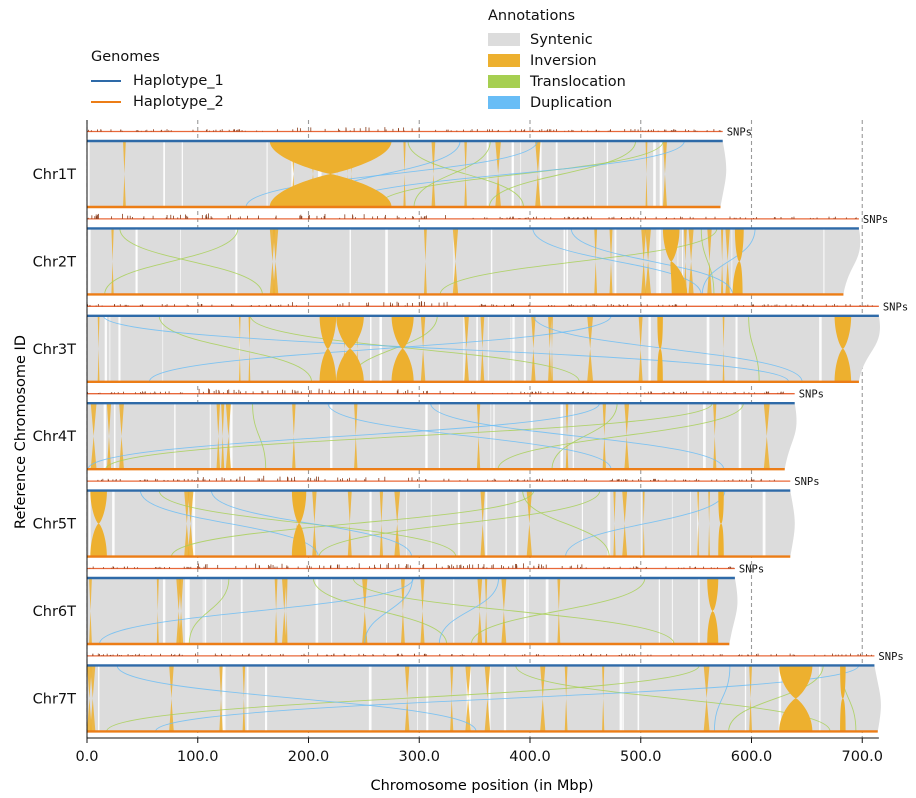 The image size is (916, 798). I want to click on genomes-legend: Genomes Haplotype_1 Haplotype_2, so click(157, 80).